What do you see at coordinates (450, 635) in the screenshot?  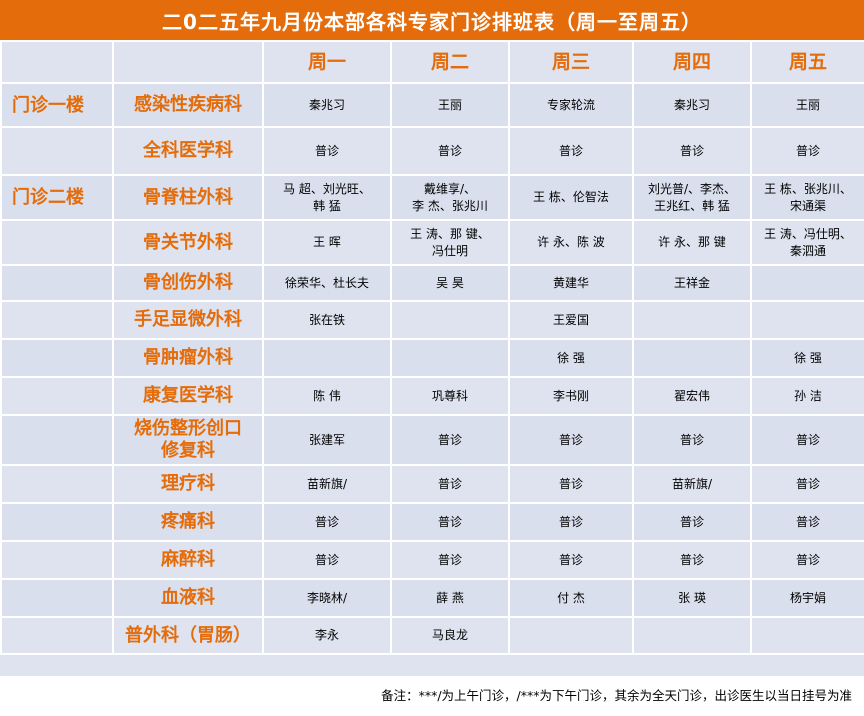 I see `doctor-cell-tue: 马良龙` at bounding box center [450, 635].